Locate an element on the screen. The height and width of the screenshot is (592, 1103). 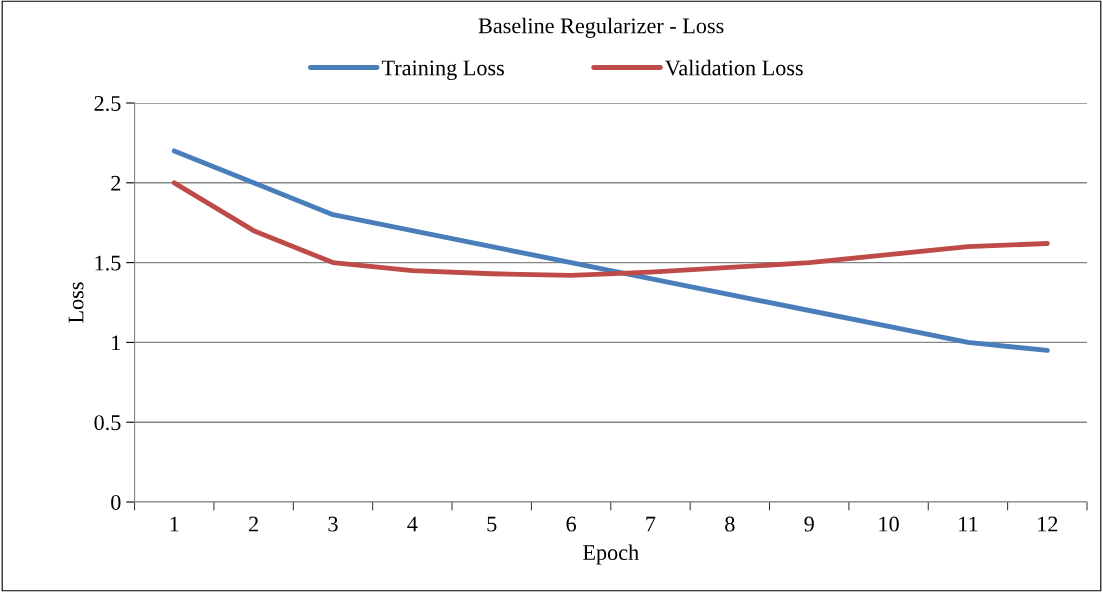
x-tick-label: 5 is located at coordinates (492, 524).